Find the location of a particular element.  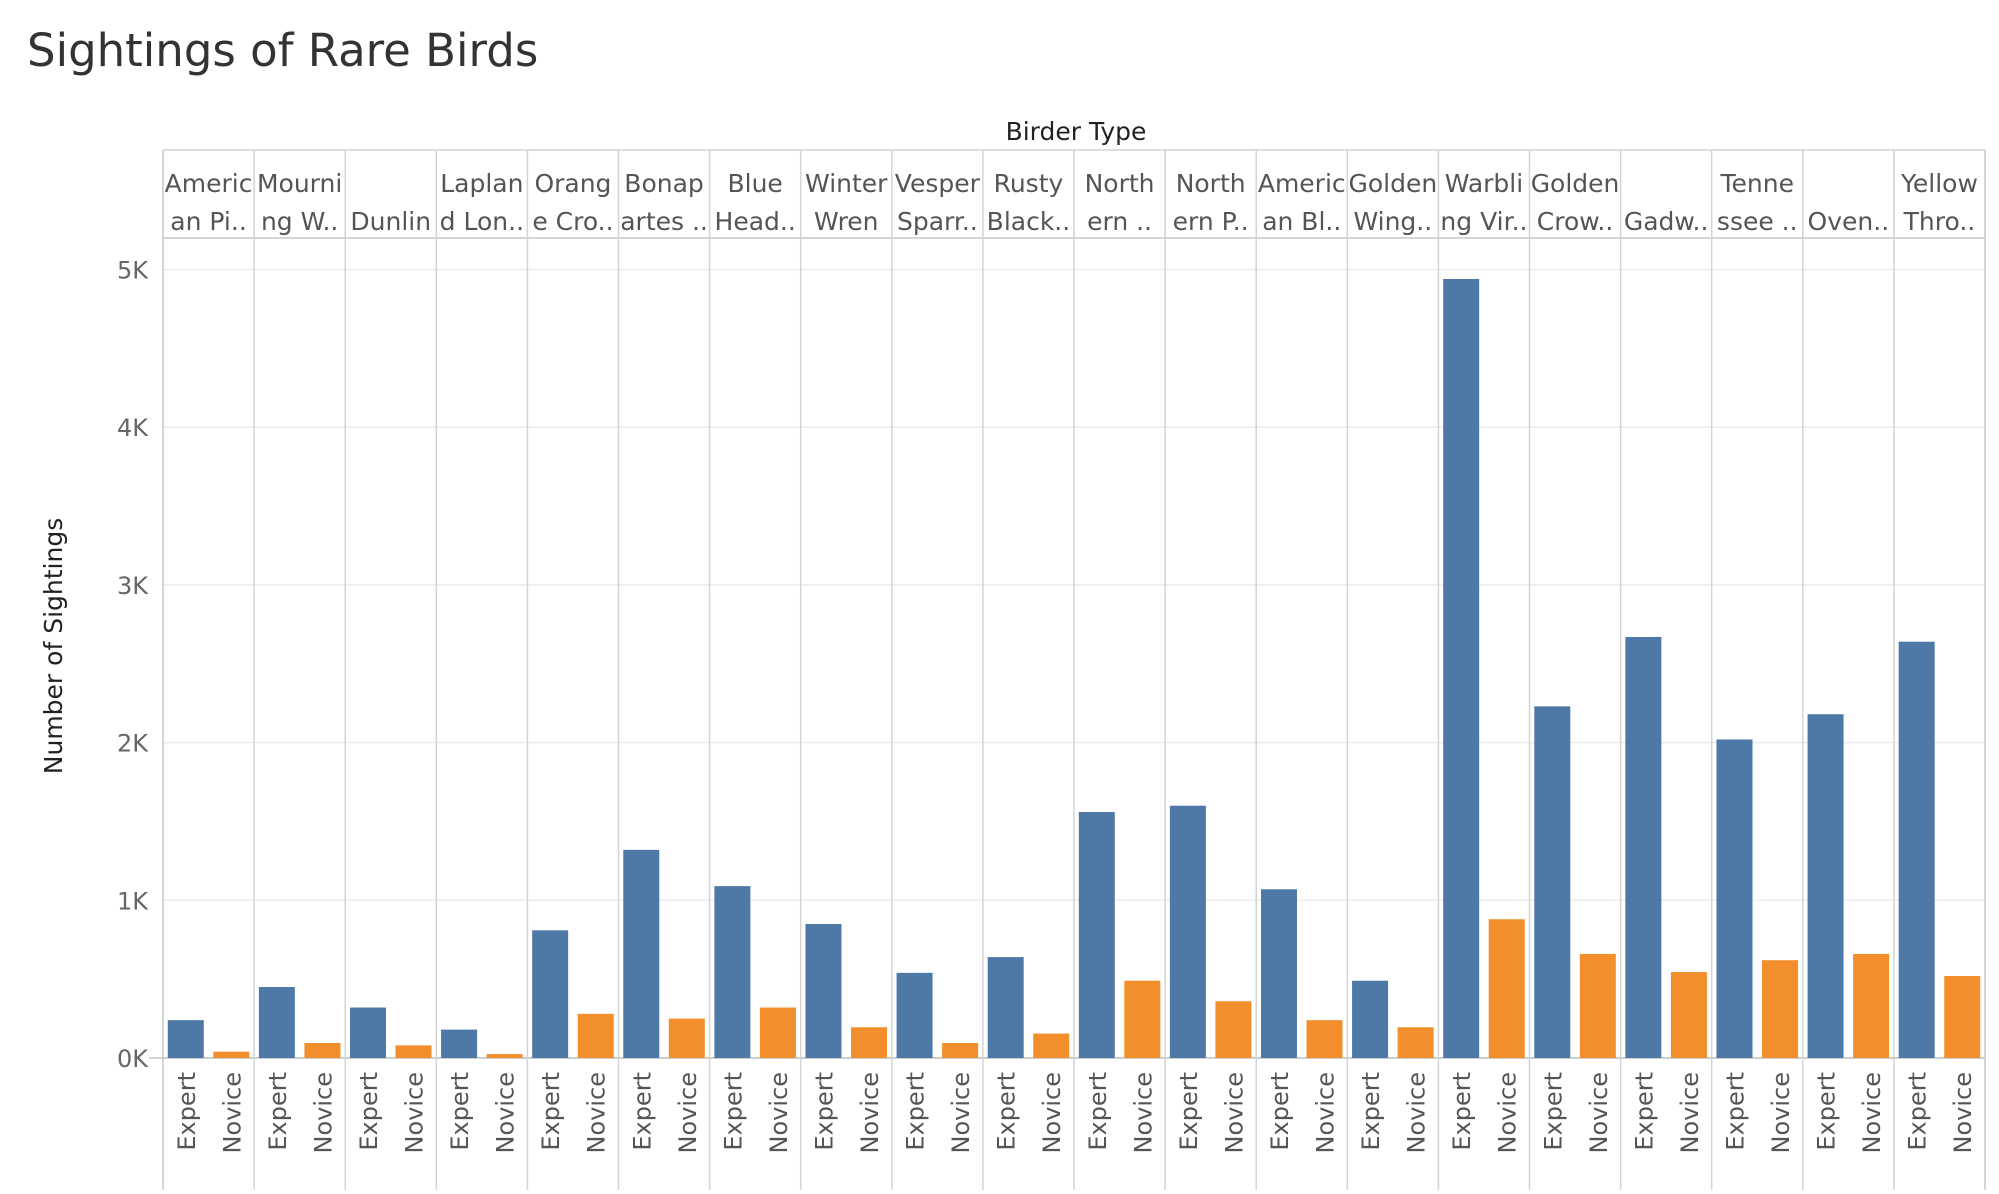

column-header-label: Blue is located at coordinates (754, 183).